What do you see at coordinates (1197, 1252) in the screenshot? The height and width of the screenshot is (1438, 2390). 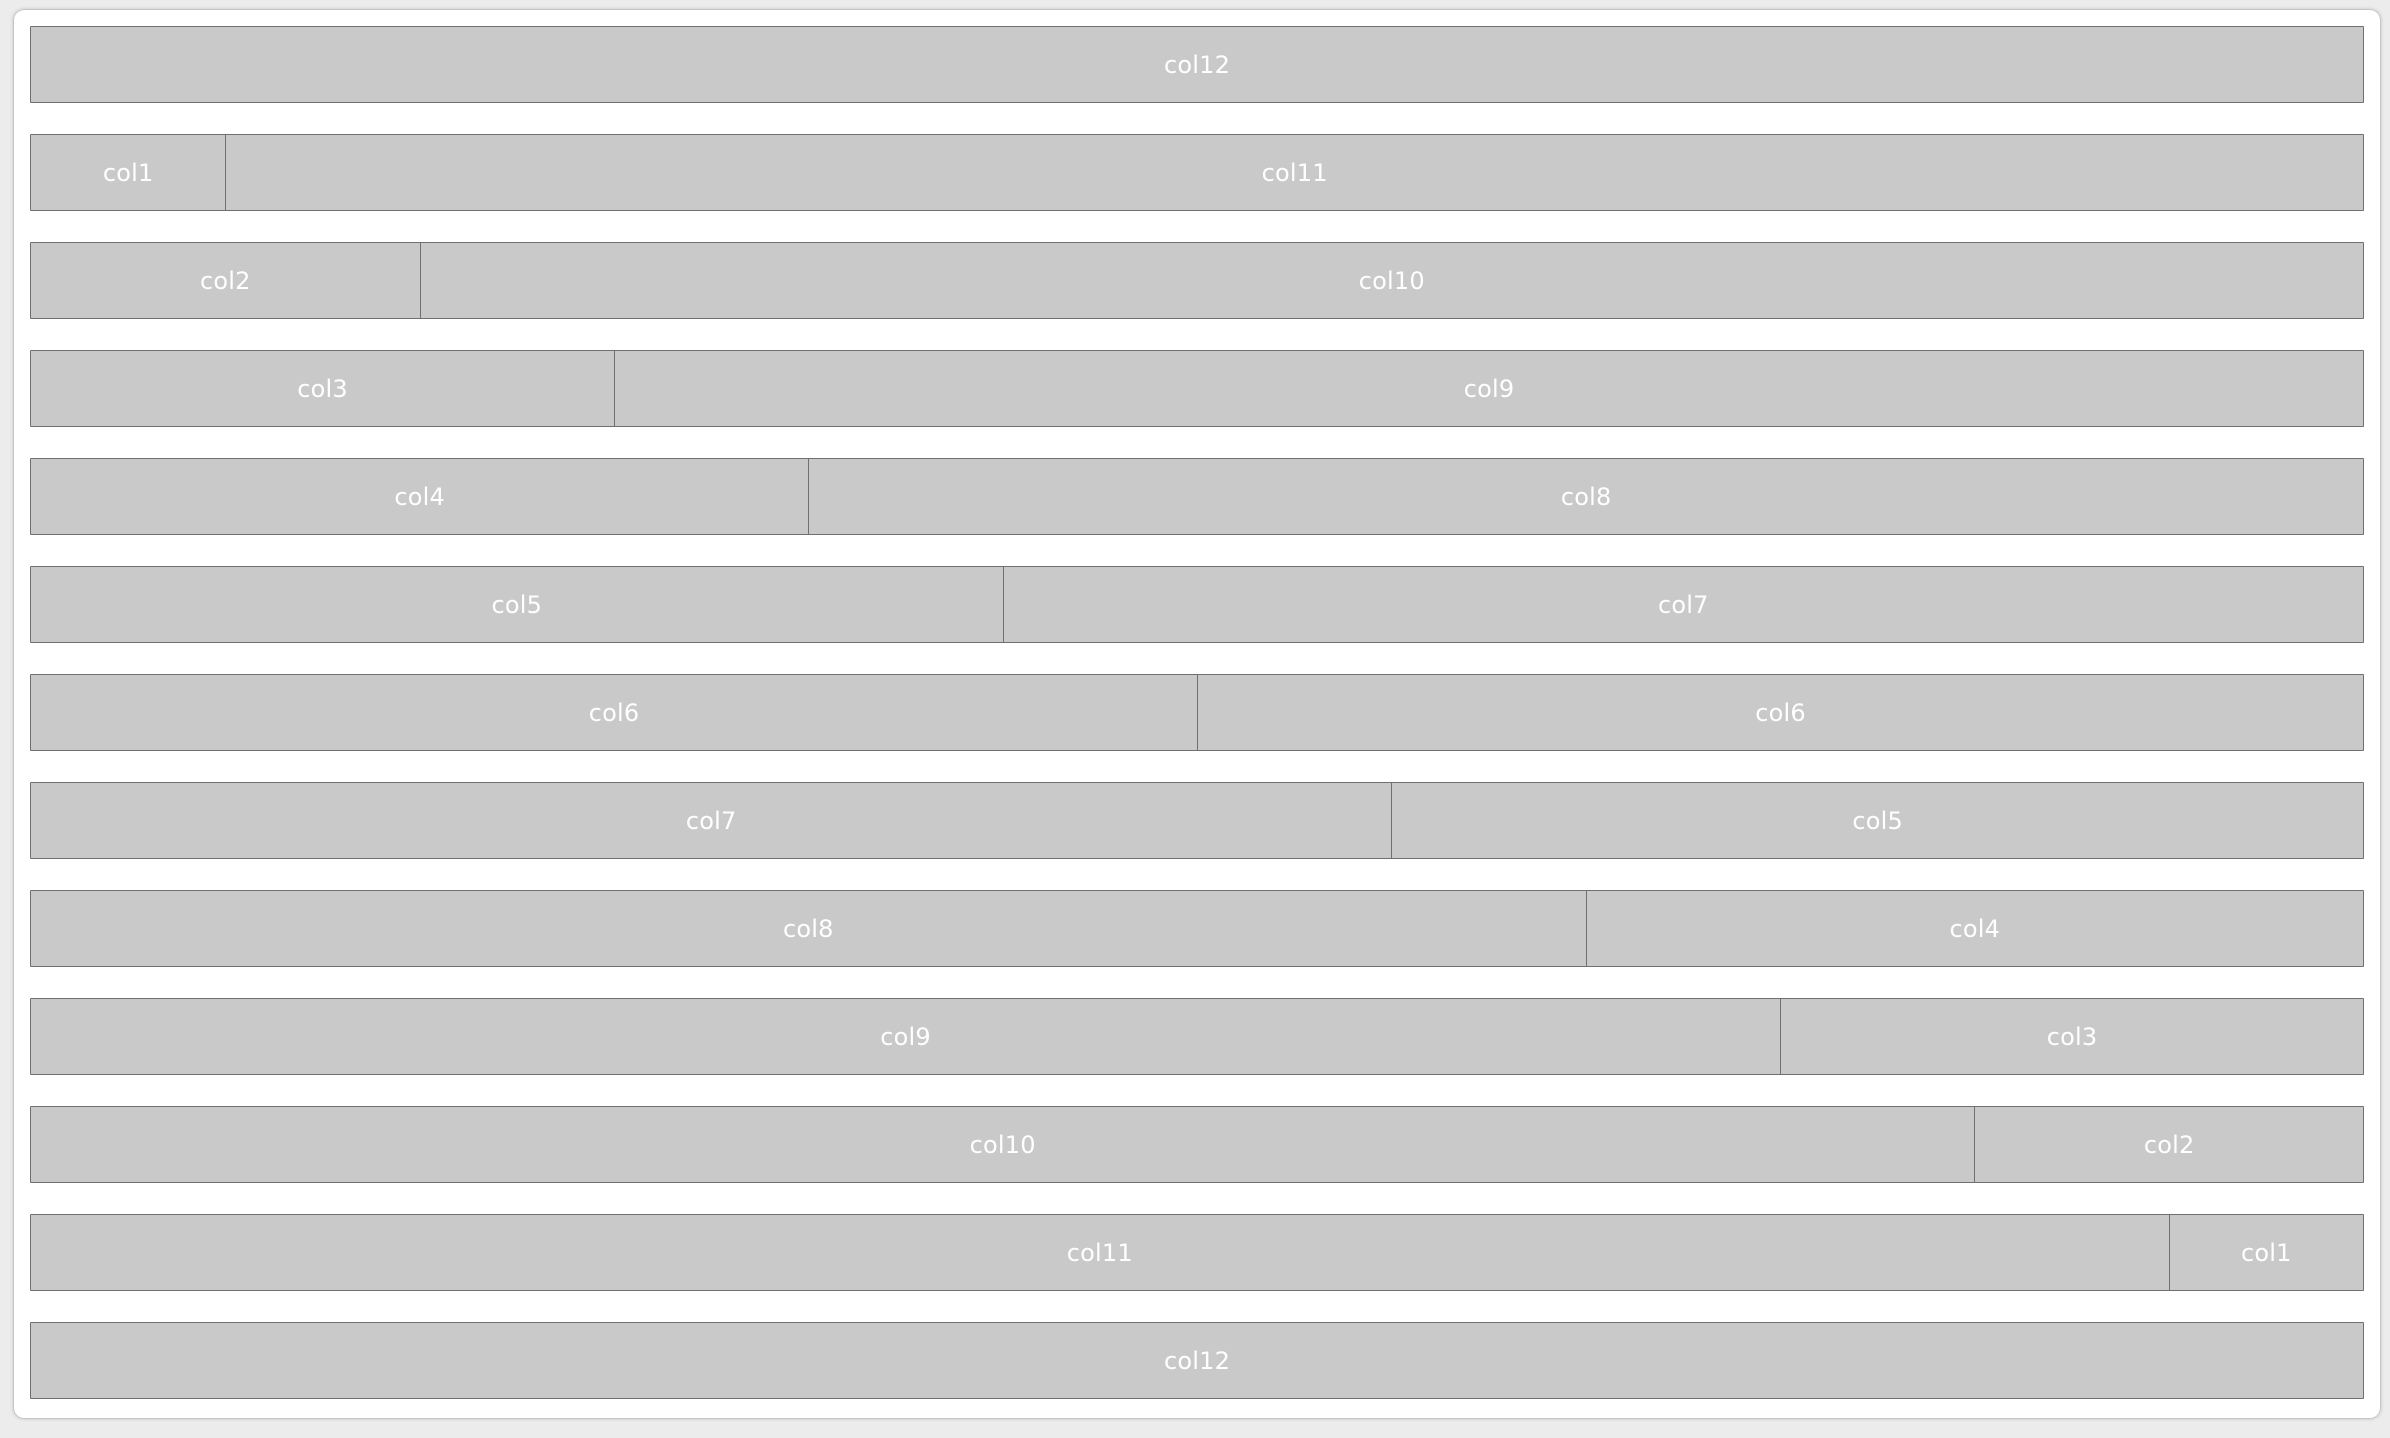 I see `grid-row: col11 col1` at bounding box center [1197, 1252].